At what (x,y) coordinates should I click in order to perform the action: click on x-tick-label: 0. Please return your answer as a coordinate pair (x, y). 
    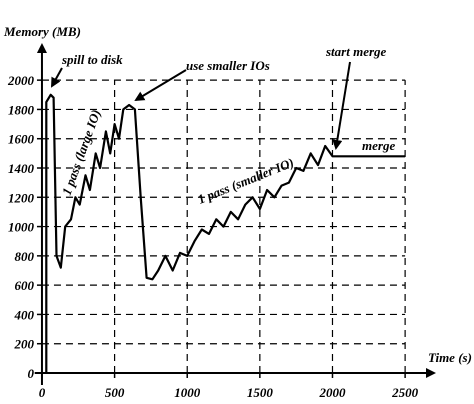
    Looking at the image, I should click on (42, 392).